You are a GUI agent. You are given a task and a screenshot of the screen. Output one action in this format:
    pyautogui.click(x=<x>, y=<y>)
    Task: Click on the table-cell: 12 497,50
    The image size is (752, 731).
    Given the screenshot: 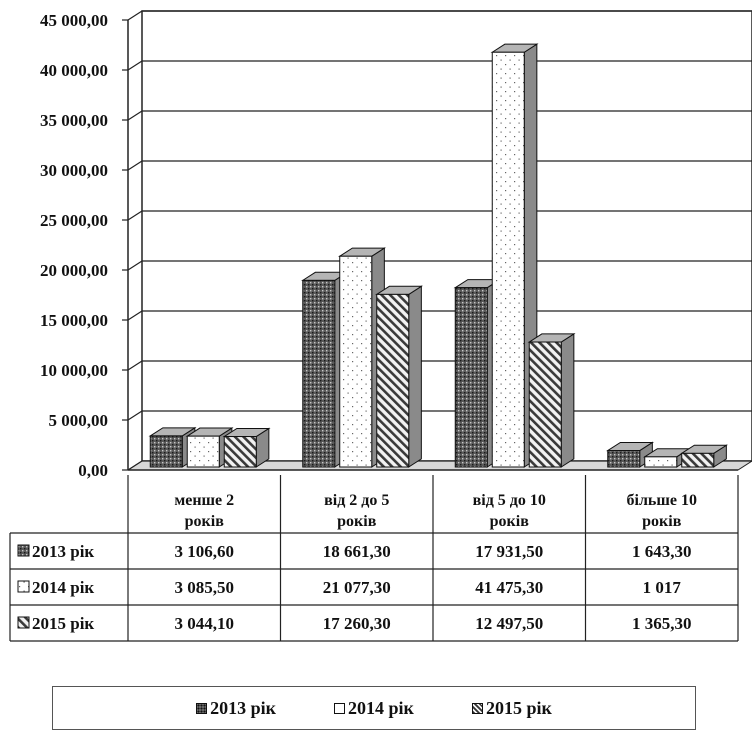 What is the action you would take?
    pyautogui.click(x=509, y=623)
    